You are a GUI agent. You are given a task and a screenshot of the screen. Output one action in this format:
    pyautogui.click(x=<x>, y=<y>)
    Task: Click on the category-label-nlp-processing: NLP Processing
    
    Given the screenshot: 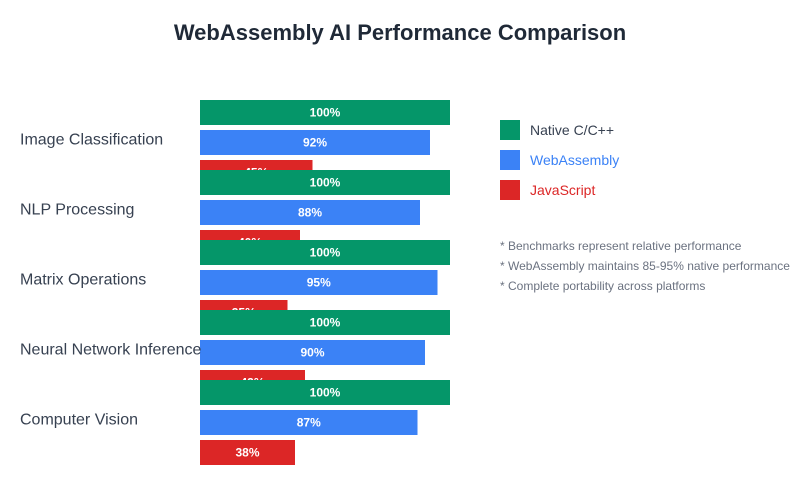 What is the action you would take?
    pyautogui.click(x=77, y=210)
    